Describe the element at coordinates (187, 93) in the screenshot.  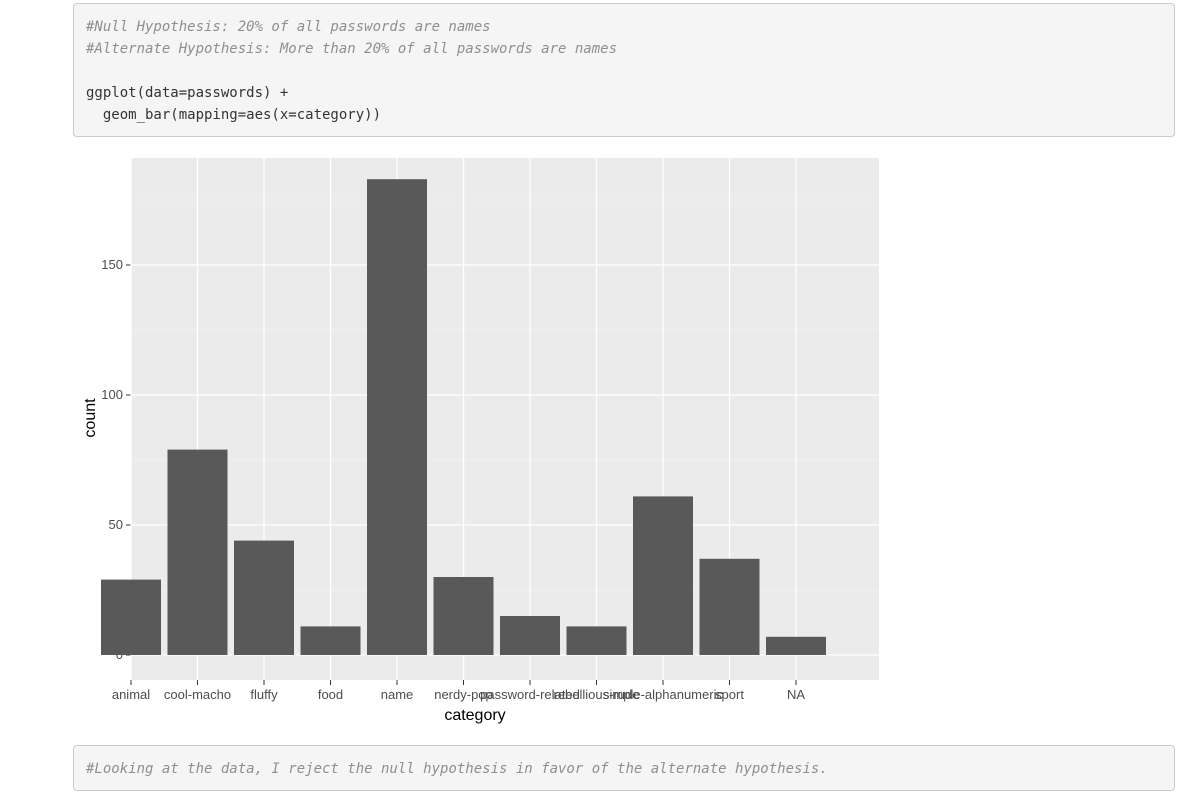
I see `code-line: ggplot(data=passwords) +` at that location.